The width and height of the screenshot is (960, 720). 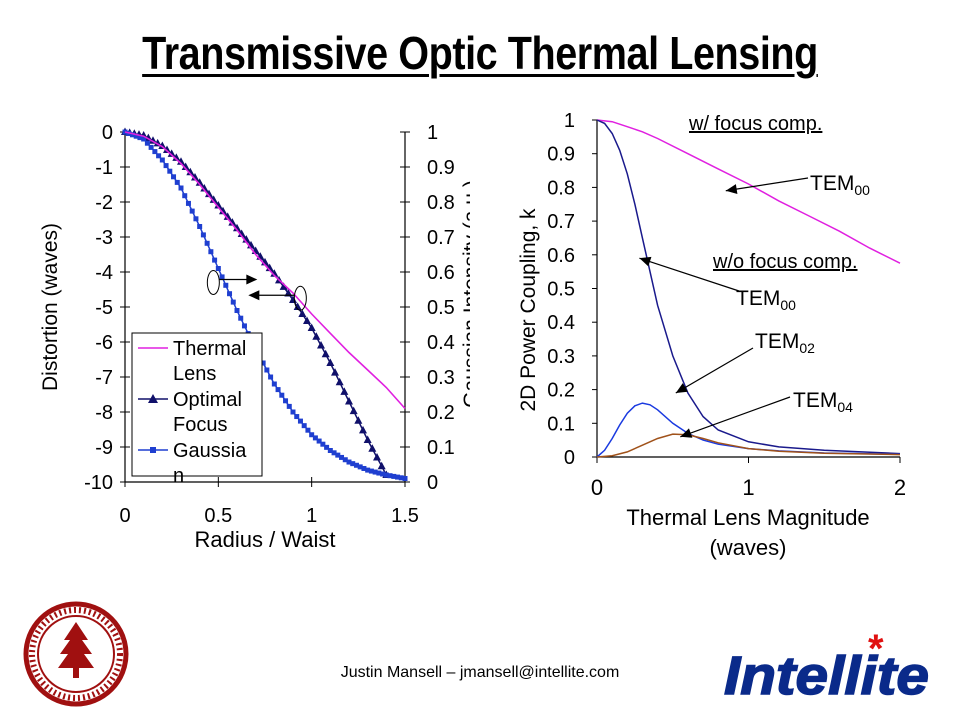 I want to click on x-tick-label: 1.5, so click(x=405, y=516).